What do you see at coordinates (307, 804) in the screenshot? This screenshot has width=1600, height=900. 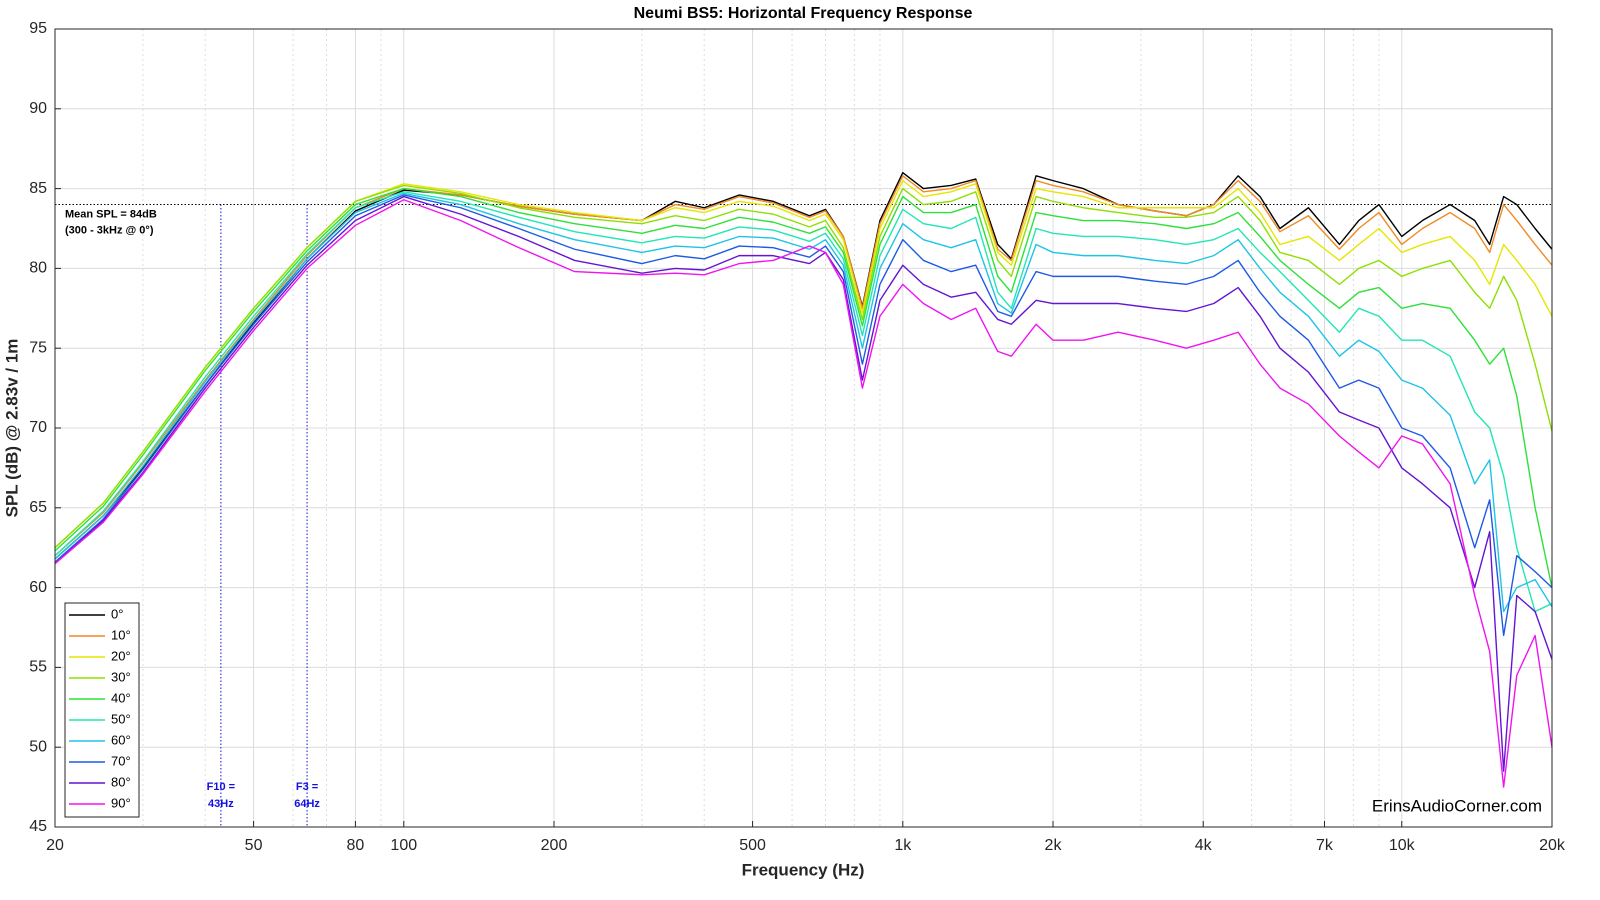 I see `cutoff-label: 64Hz` at bounding box center [307, 804].